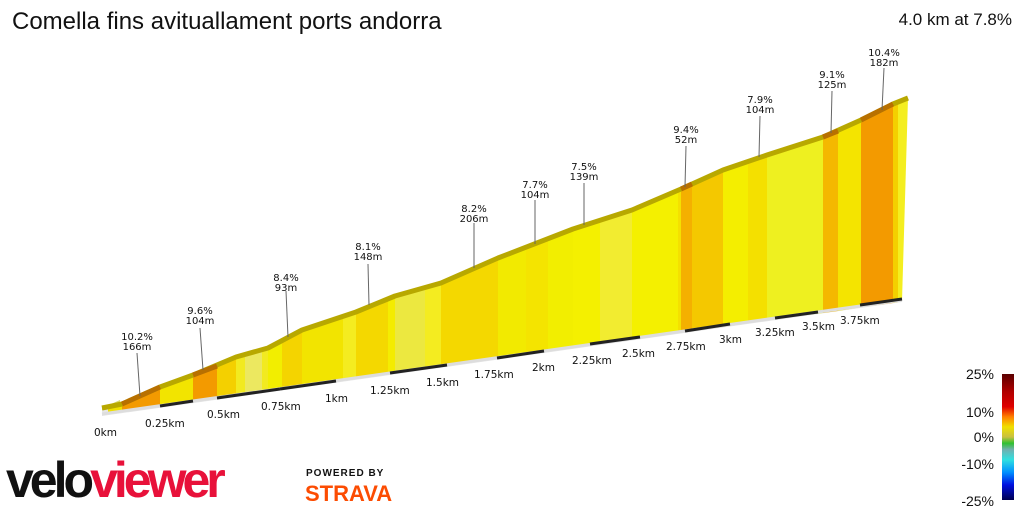 This screenshot has height=512, width=1024. What do you see at coordinates (368, 257) in the screenshot?
I see `annotation-length: 148m` at bounding box center [368, 257].